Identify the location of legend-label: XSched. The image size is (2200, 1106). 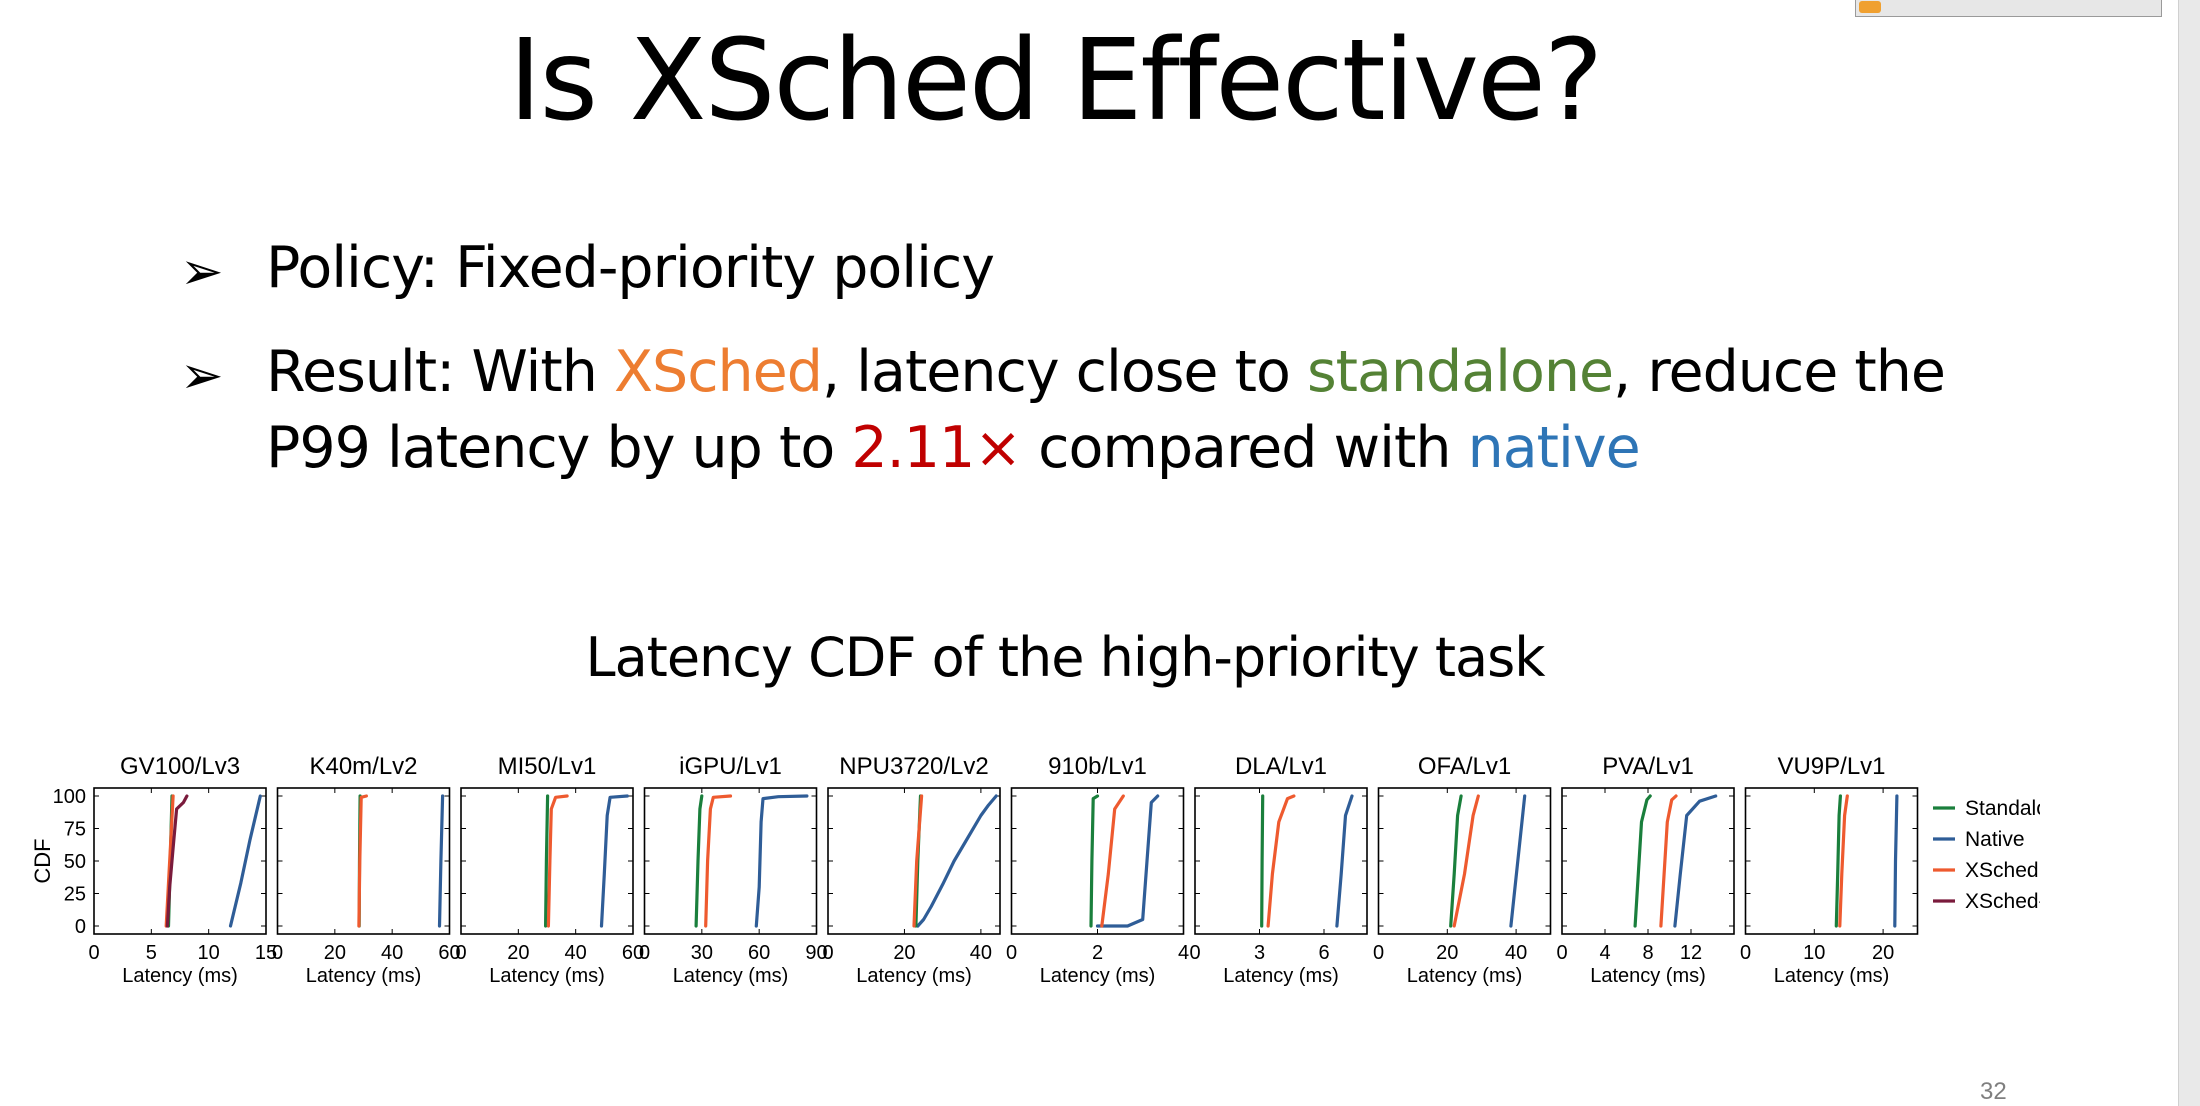
(2002, 870).